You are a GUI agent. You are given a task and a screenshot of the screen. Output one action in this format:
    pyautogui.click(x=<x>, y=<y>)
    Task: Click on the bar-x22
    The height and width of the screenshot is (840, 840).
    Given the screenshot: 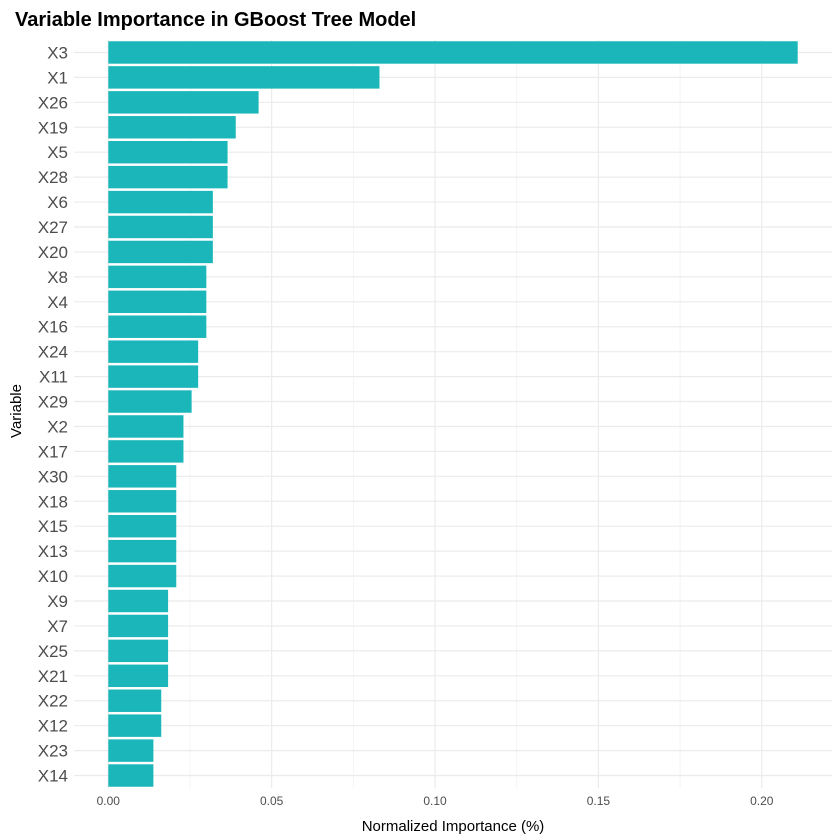 What is the action you would take?
    pyautogui.click(x=135, y=700)
    